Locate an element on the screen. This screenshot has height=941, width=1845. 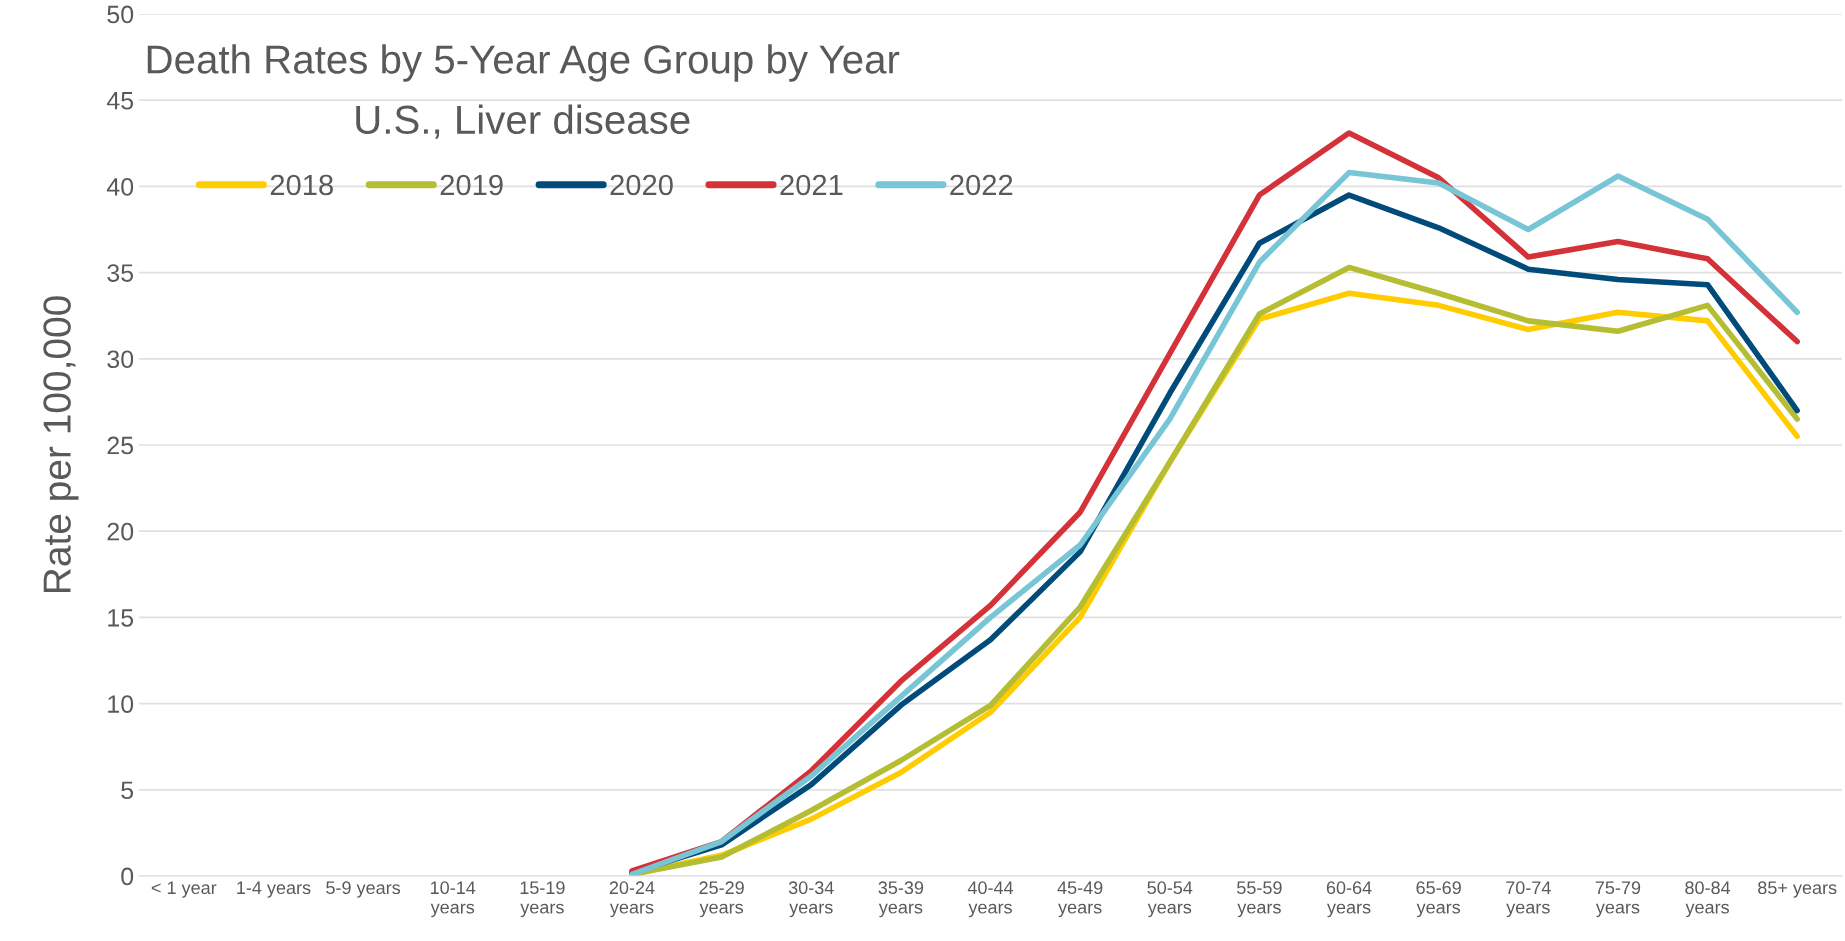
y-tick-label: 45 is located at coordinates (120, 101).